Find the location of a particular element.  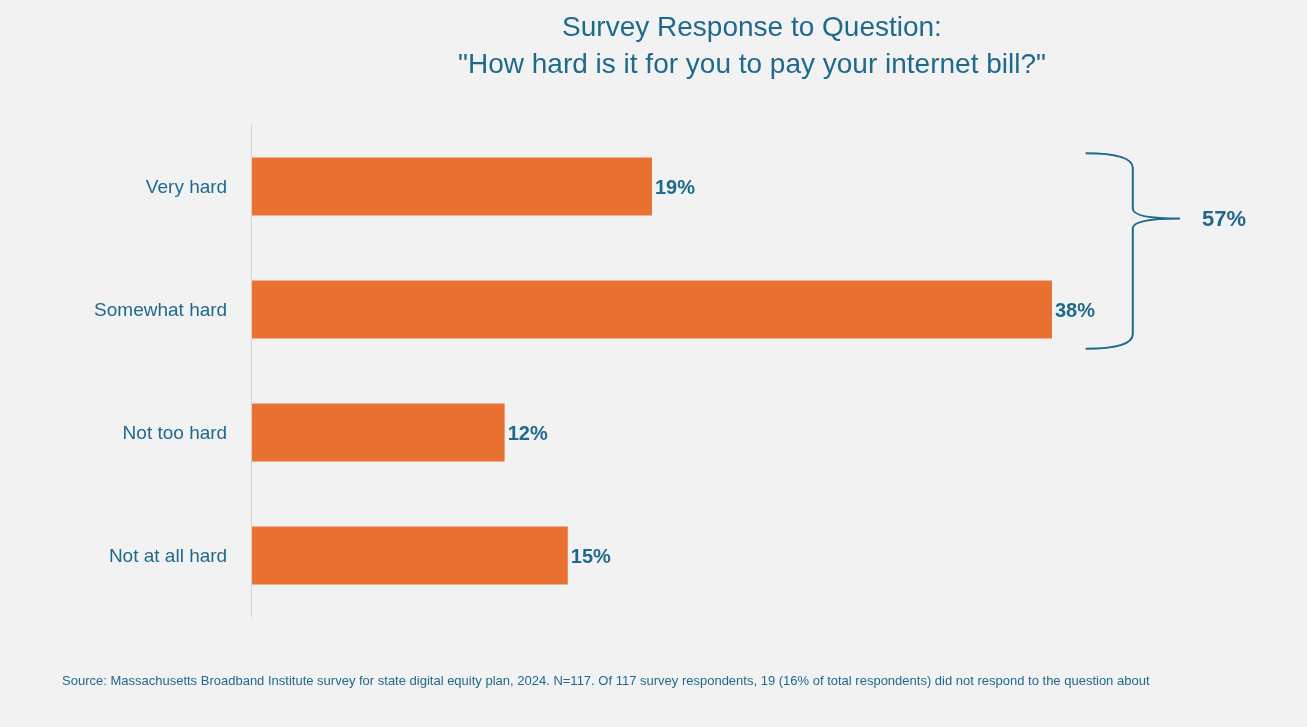

y-tick-label: Very hard is located at coordinates (186, 187).